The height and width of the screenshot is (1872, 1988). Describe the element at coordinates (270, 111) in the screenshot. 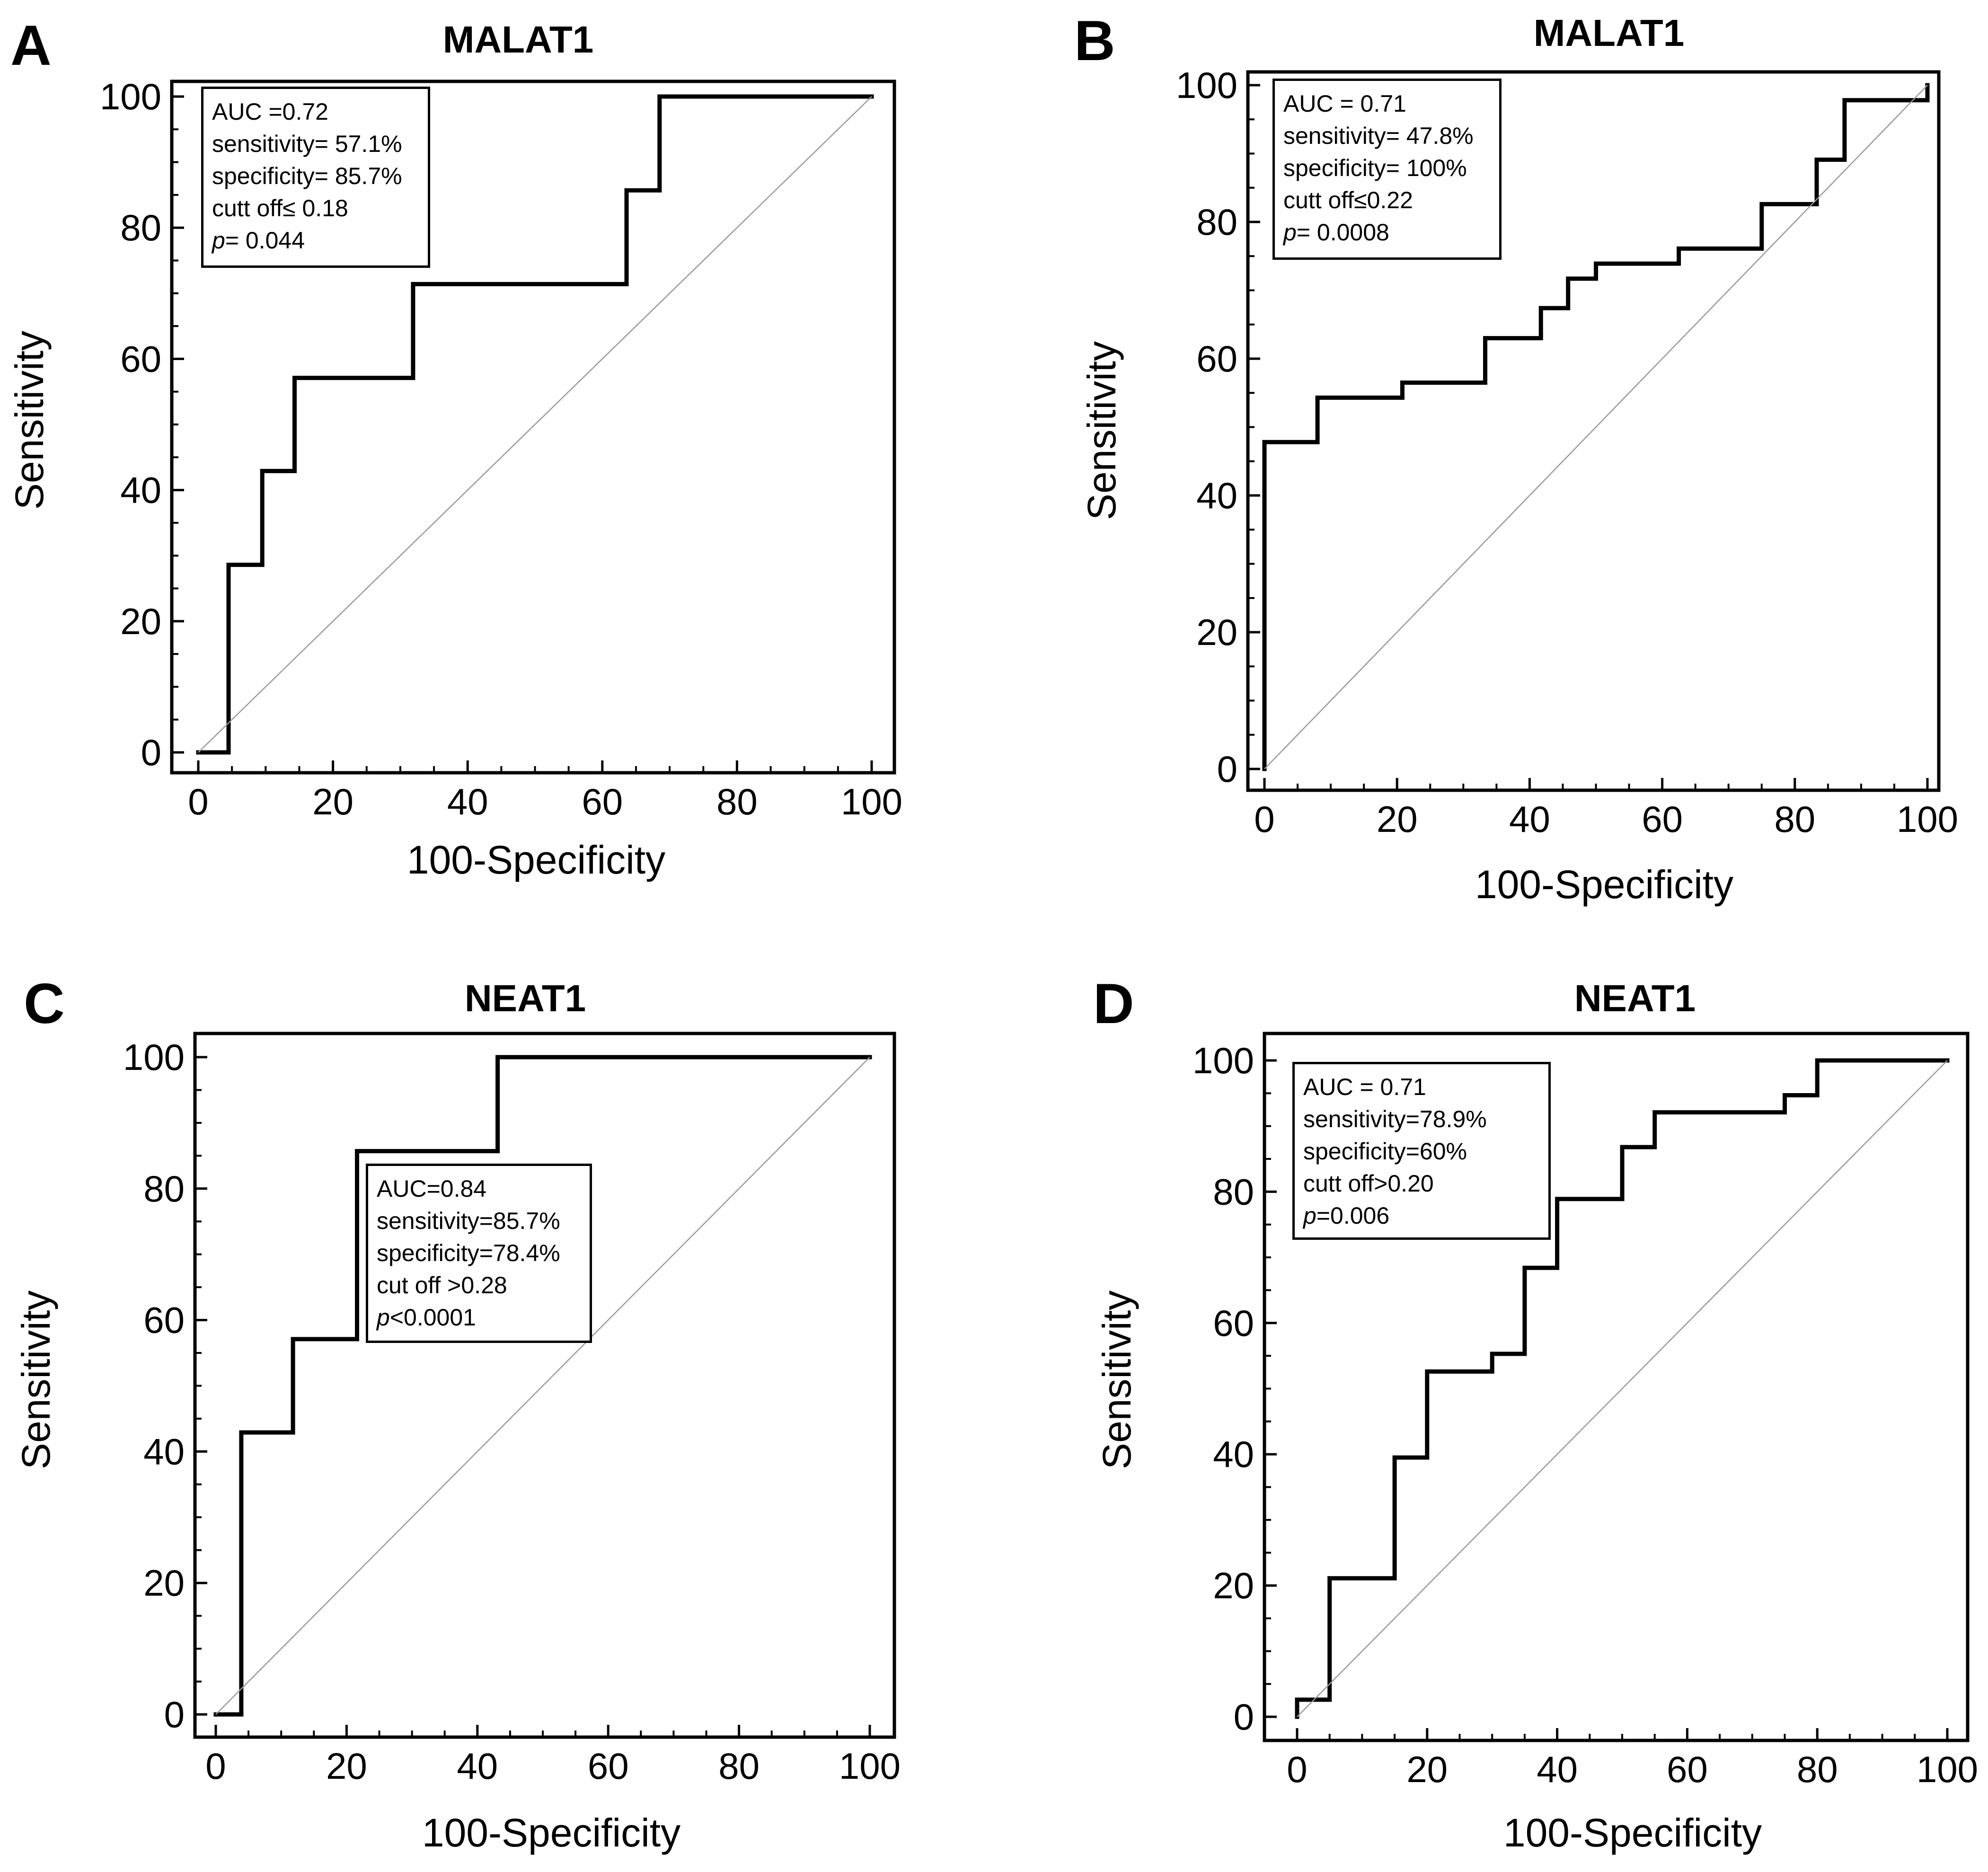

I see `auc-text: AUC =0.72` at that location.